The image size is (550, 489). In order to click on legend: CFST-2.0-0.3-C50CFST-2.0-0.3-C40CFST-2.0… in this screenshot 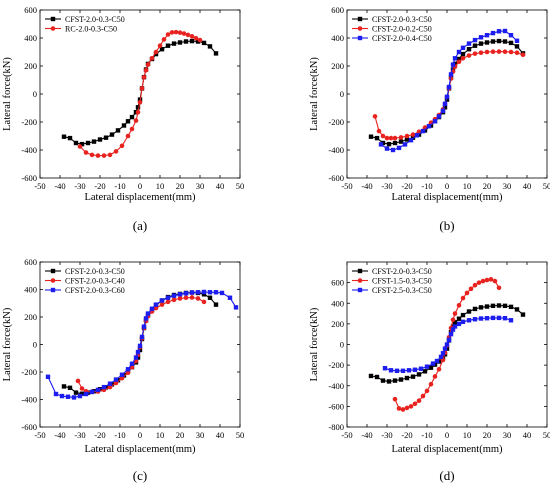, I will do `click(85, 281)`.